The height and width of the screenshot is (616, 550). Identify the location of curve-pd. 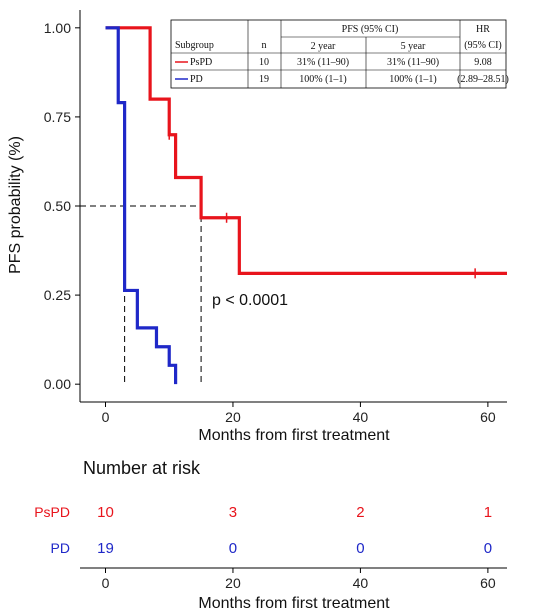
(141, 205).